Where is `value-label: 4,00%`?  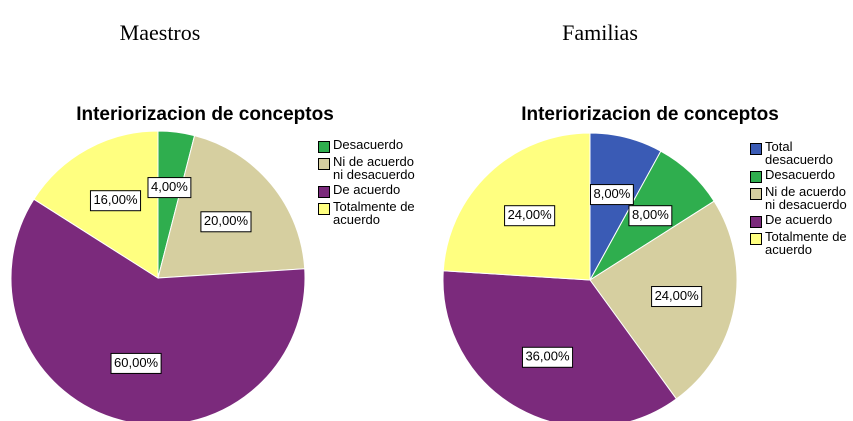
value-label: 4,00% is located at coordinates (169, 186).